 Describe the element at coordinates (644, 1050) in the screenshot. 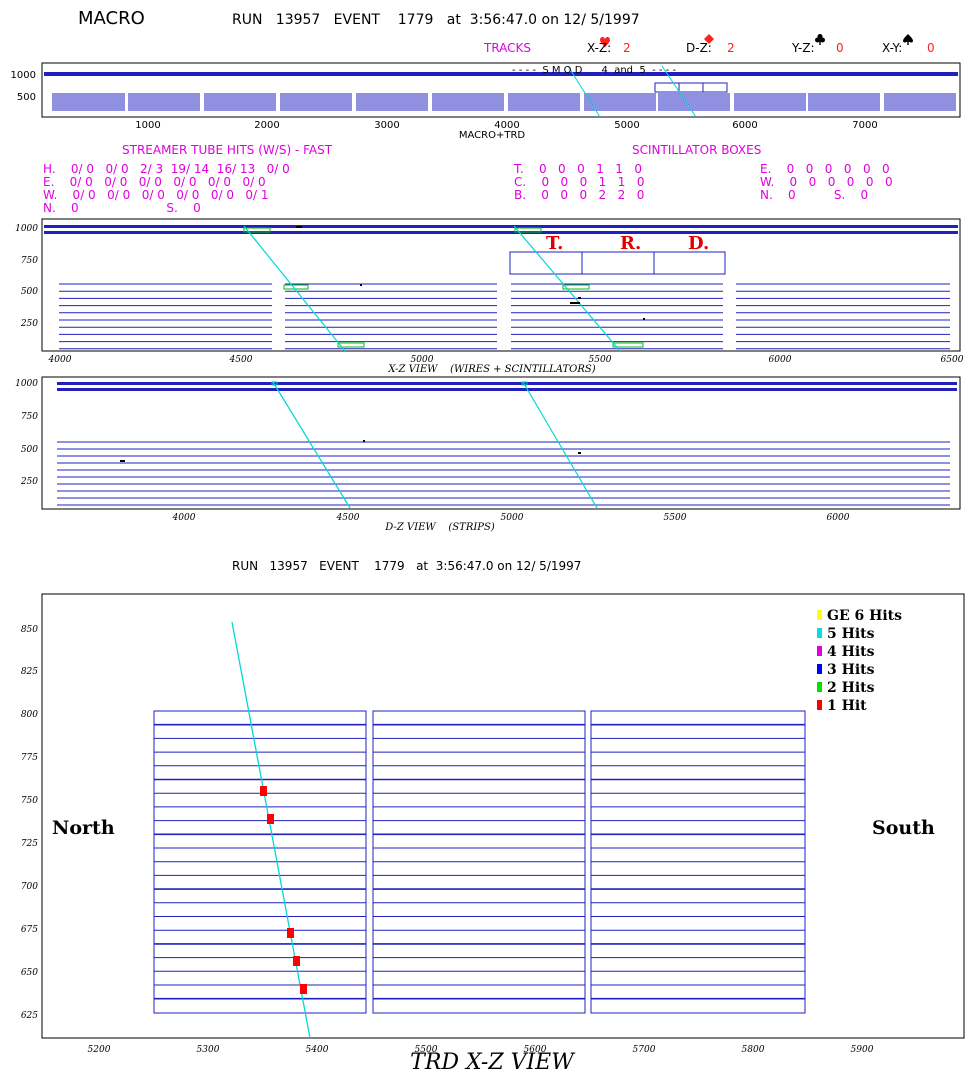

I see `trd-xtick: 5700` at that location.